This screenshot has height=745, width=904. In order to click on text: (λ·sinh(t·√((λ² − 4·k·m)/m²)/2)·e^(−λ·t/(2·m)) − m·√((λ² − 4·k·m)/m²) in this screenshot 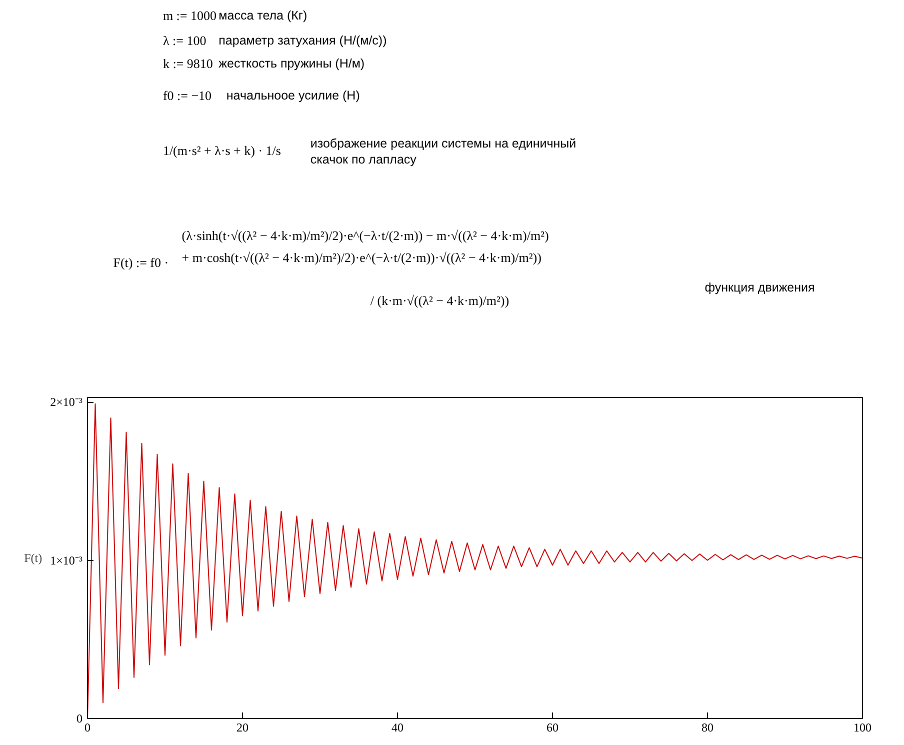, I will do `click(365, 235)`.